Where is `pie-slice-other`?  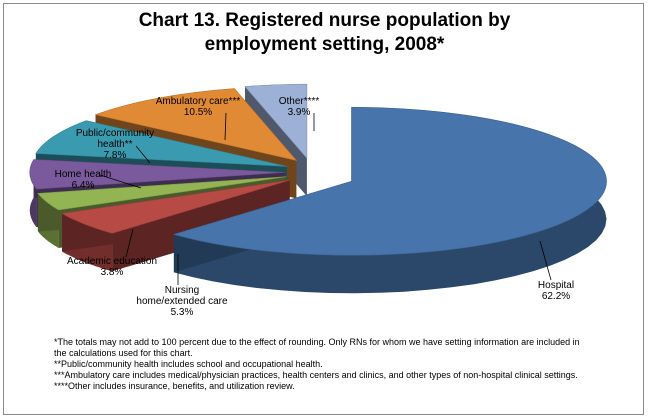 pie-slice-other is located at coordinates (276, 121).